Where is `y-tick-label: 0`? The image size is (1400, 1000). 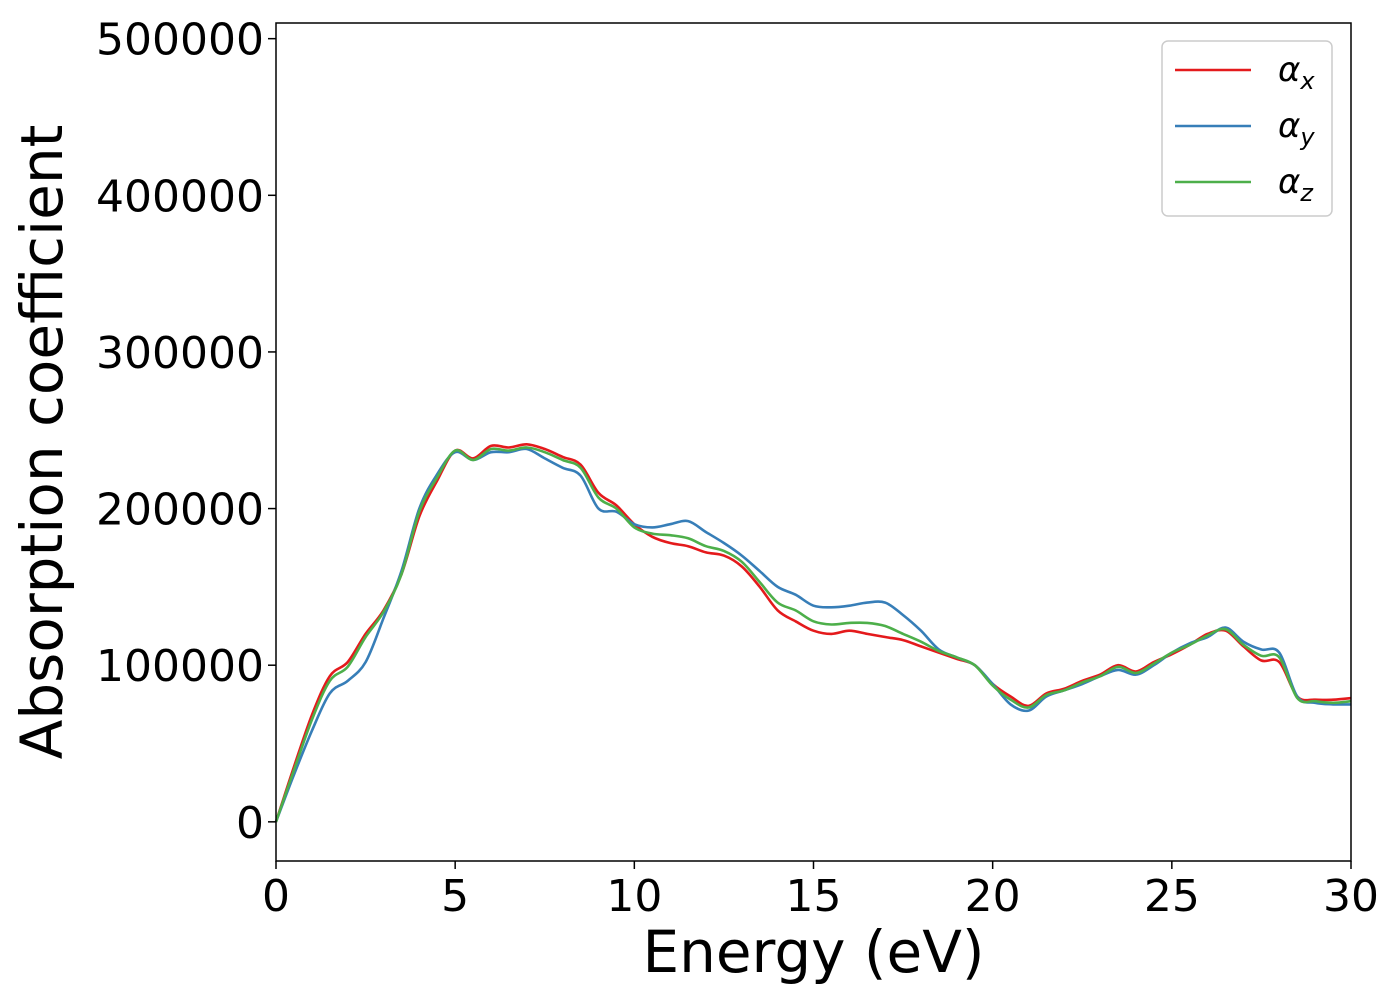
y-tick-label: 0 is located at coordinates (250, 823).